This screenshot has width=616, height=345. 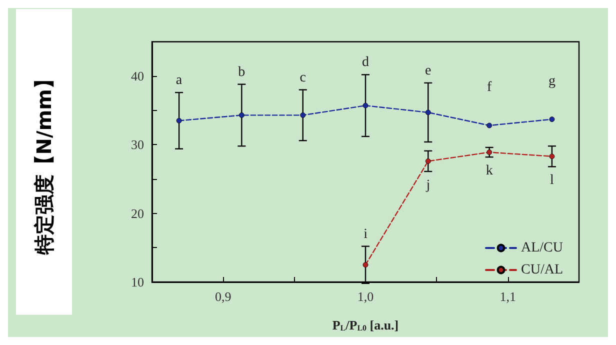 What do you see at coordinates (137, 144) in the screenshot?
I see `y-tick-label: 30` at bounding box center [137, 144].